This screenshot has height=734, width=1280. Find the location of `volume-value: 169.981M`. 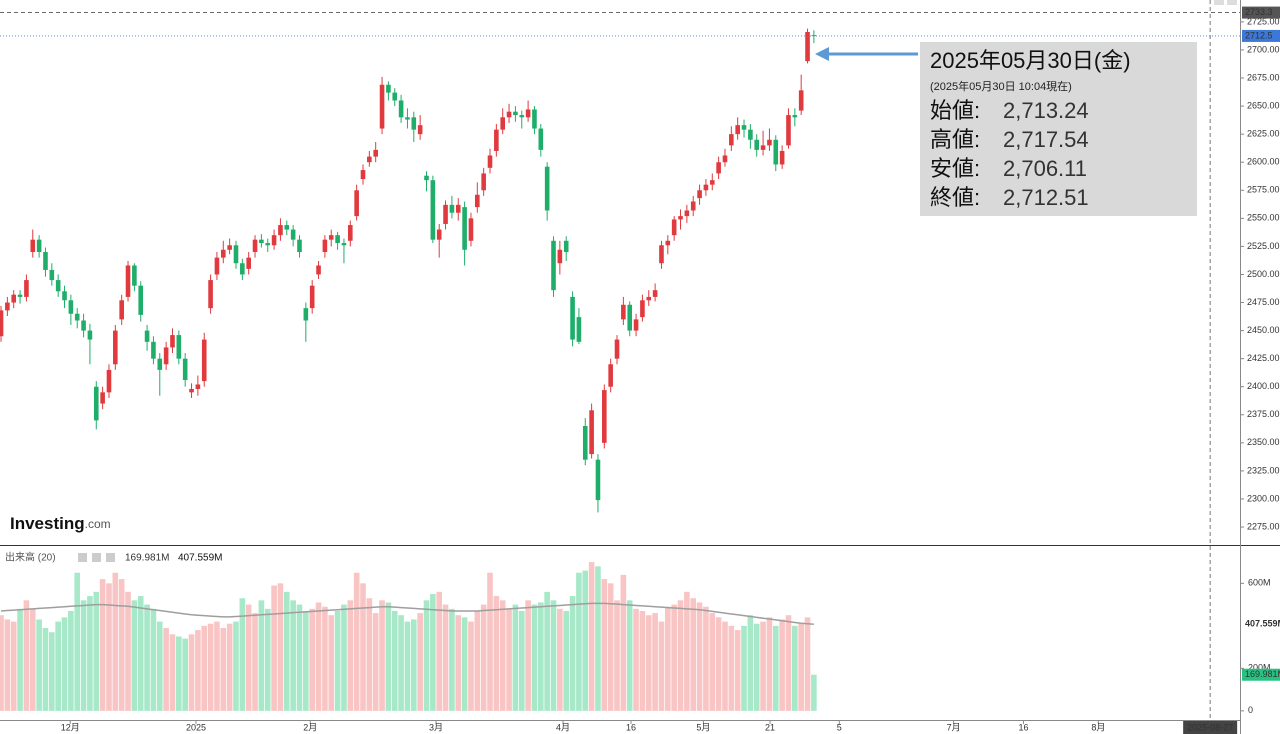

volume-value: 169.981M is located at coordinates (147, 558).